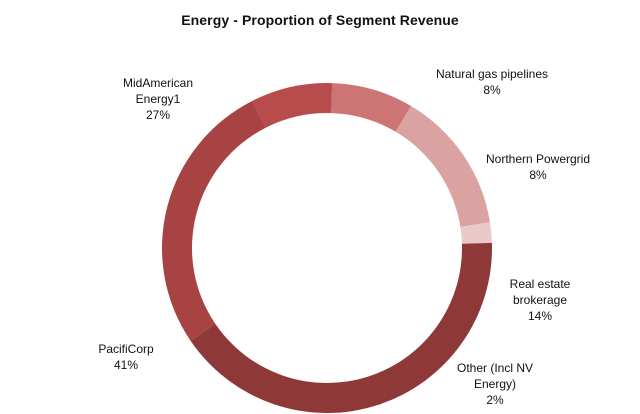 Image resolution: width=640 pixels, height=414 pixels. I want to click on chart-title: Energy - Proportion of Segment Revenue, so click(320, 20).